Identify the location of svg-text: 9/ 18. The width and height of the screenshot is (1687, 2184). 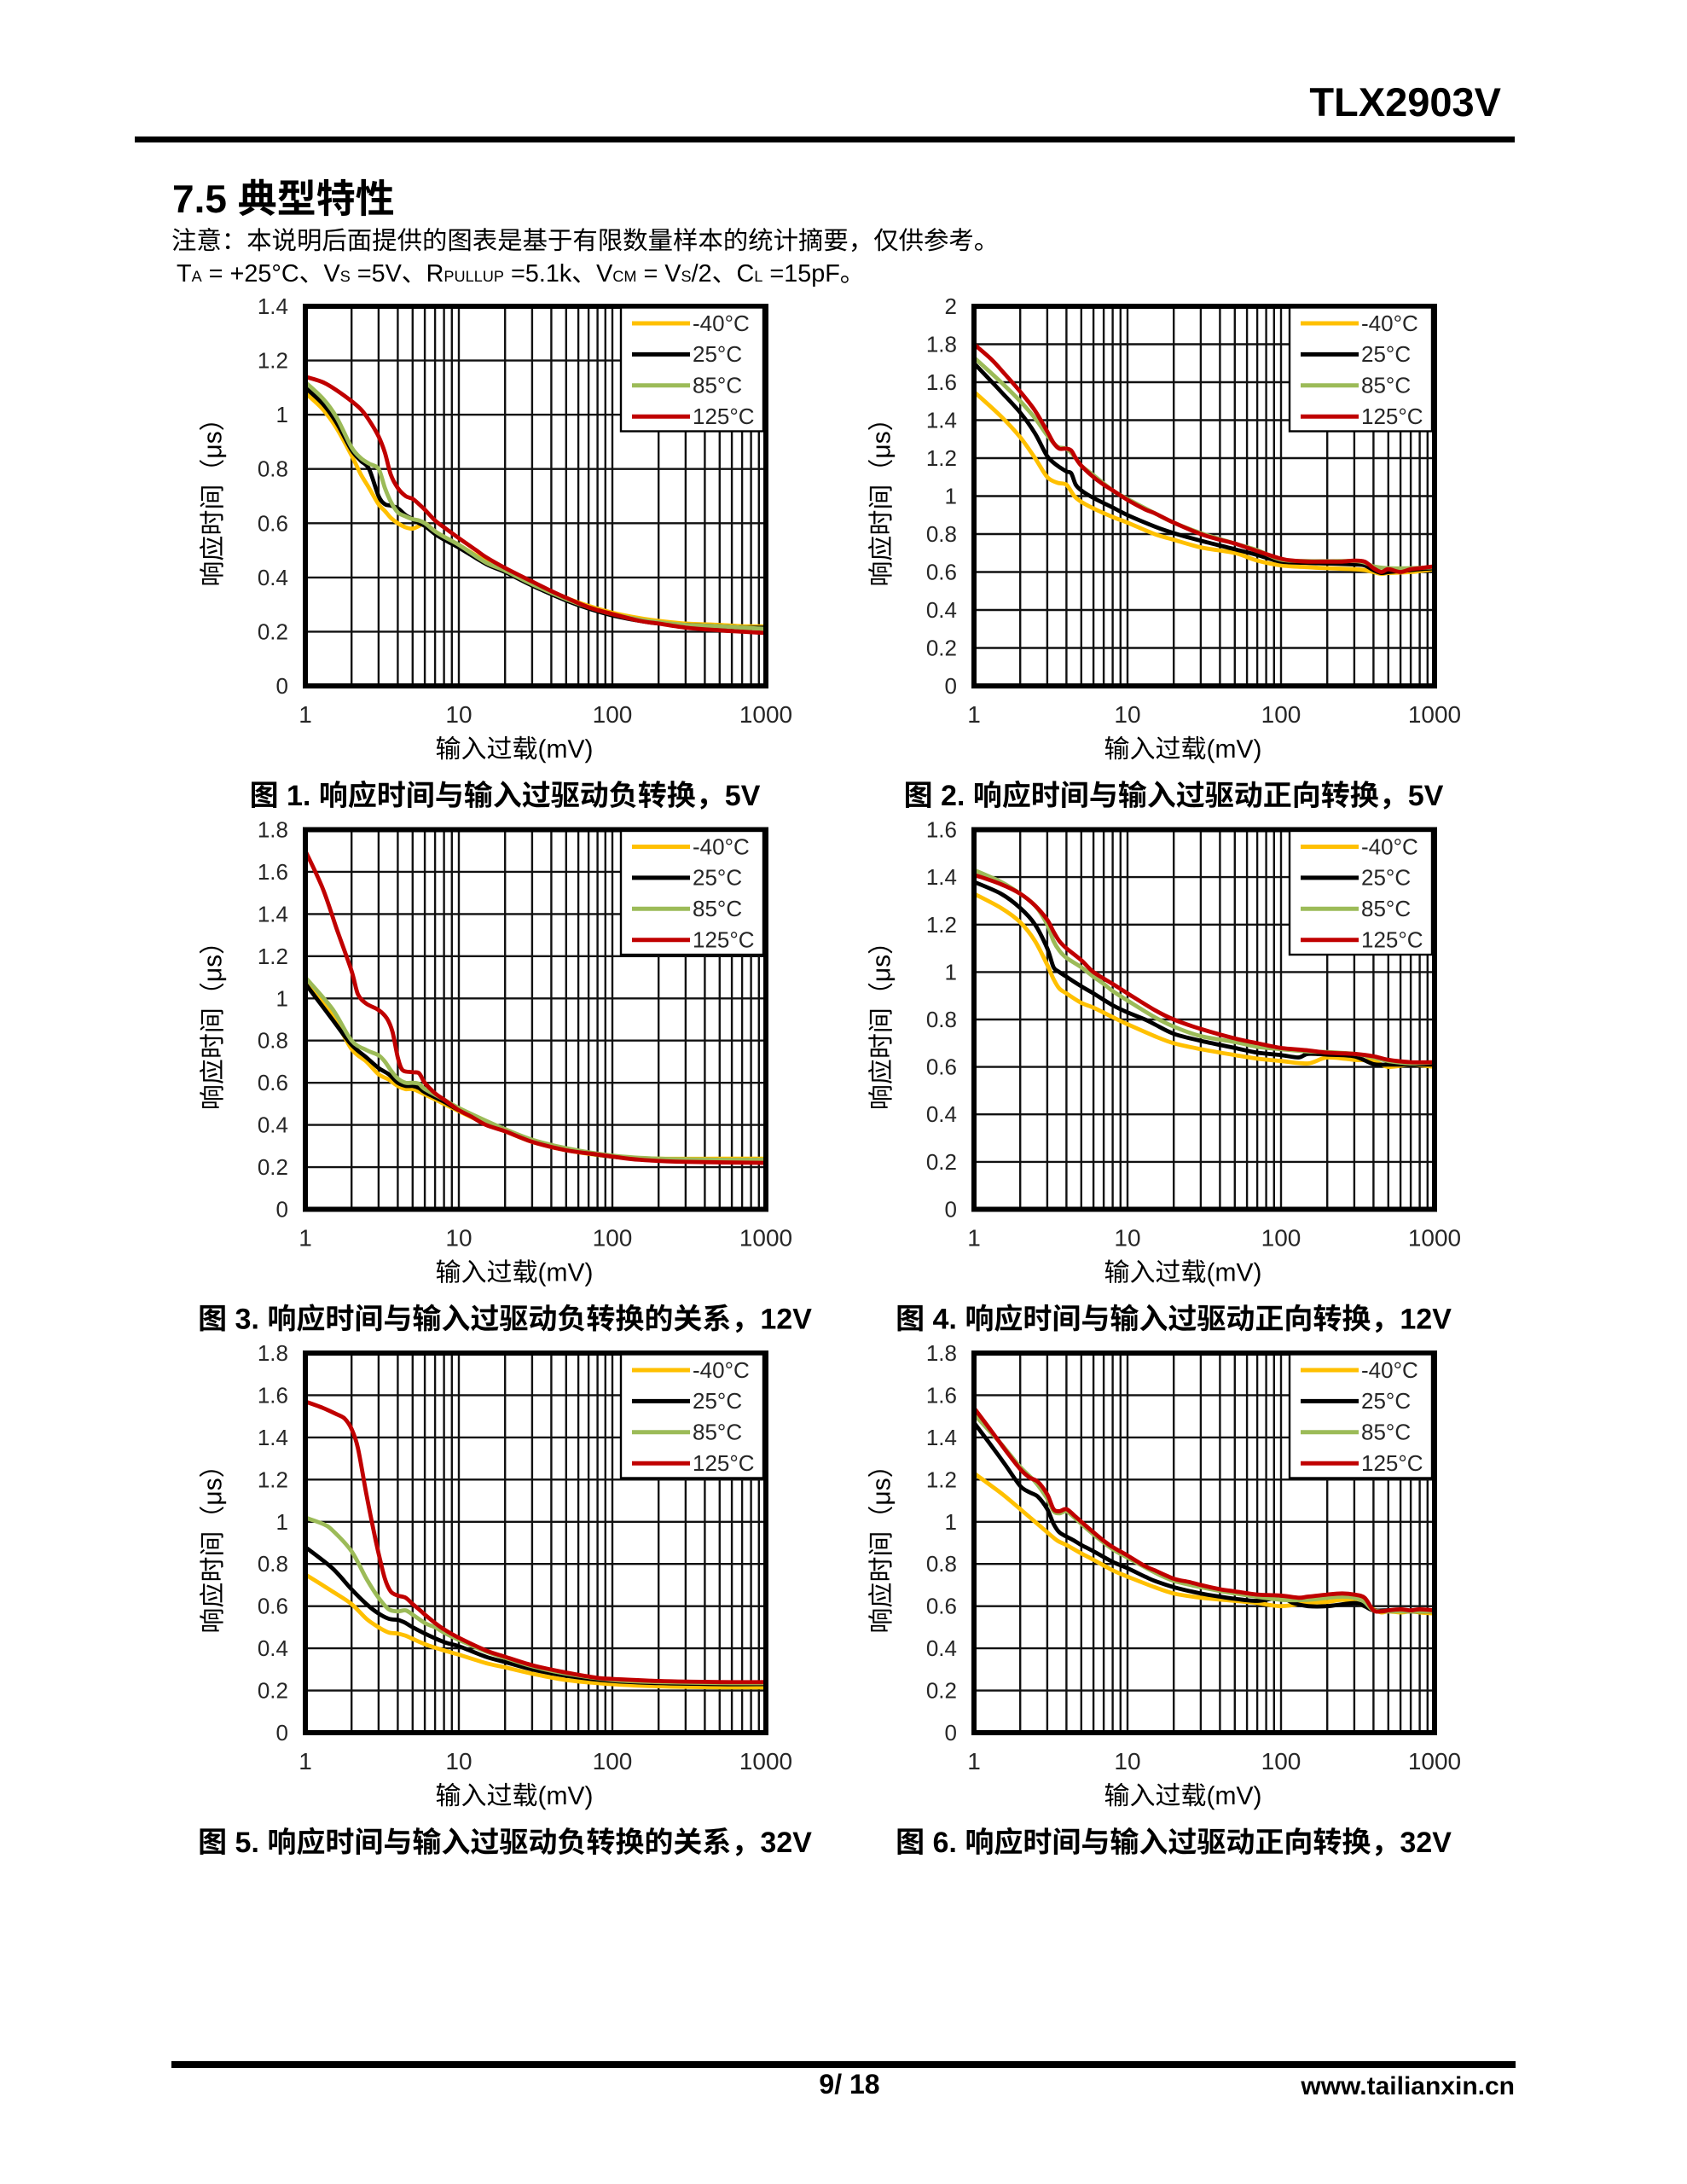
(849, 2084).